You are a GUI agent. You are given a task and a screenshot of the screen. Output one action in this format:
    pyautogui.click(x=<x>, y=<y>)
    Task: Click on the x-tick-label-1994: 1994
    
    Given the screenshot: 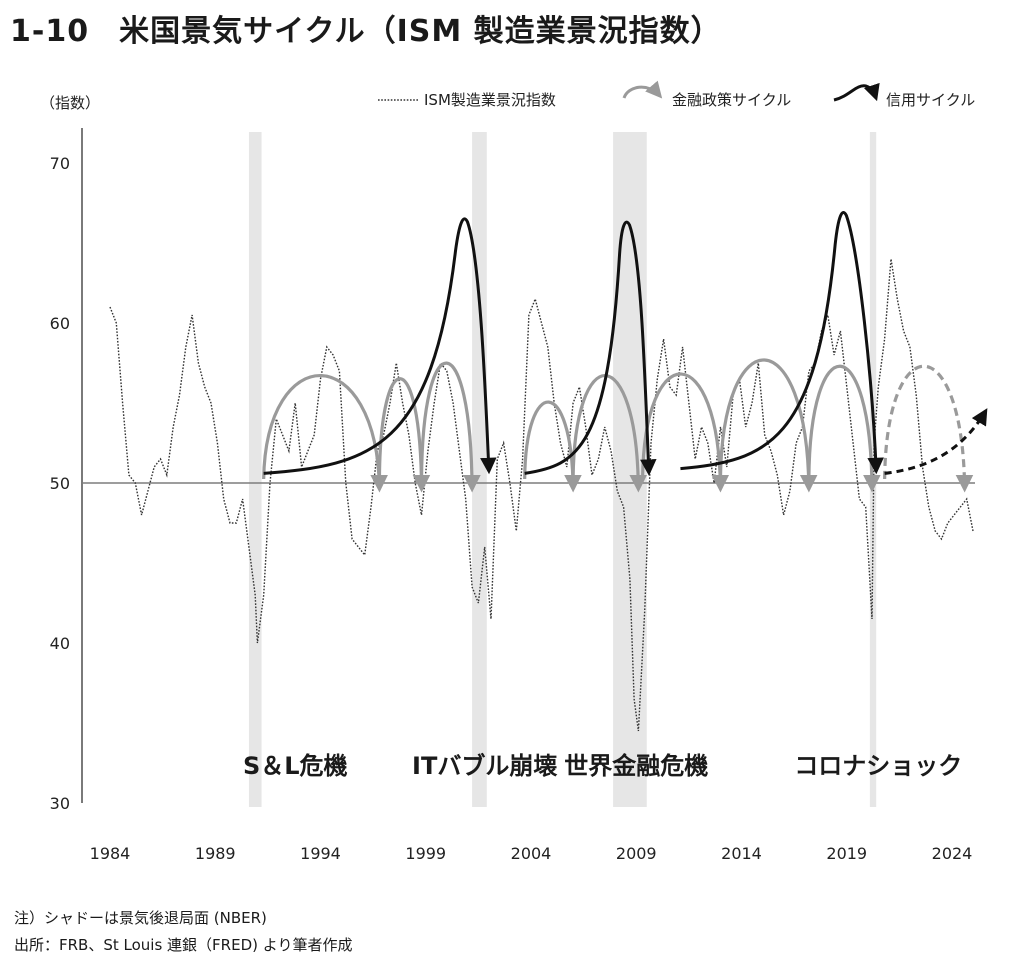 What is the action you would take?
    pyautogui.click(x=320, y=853)
    